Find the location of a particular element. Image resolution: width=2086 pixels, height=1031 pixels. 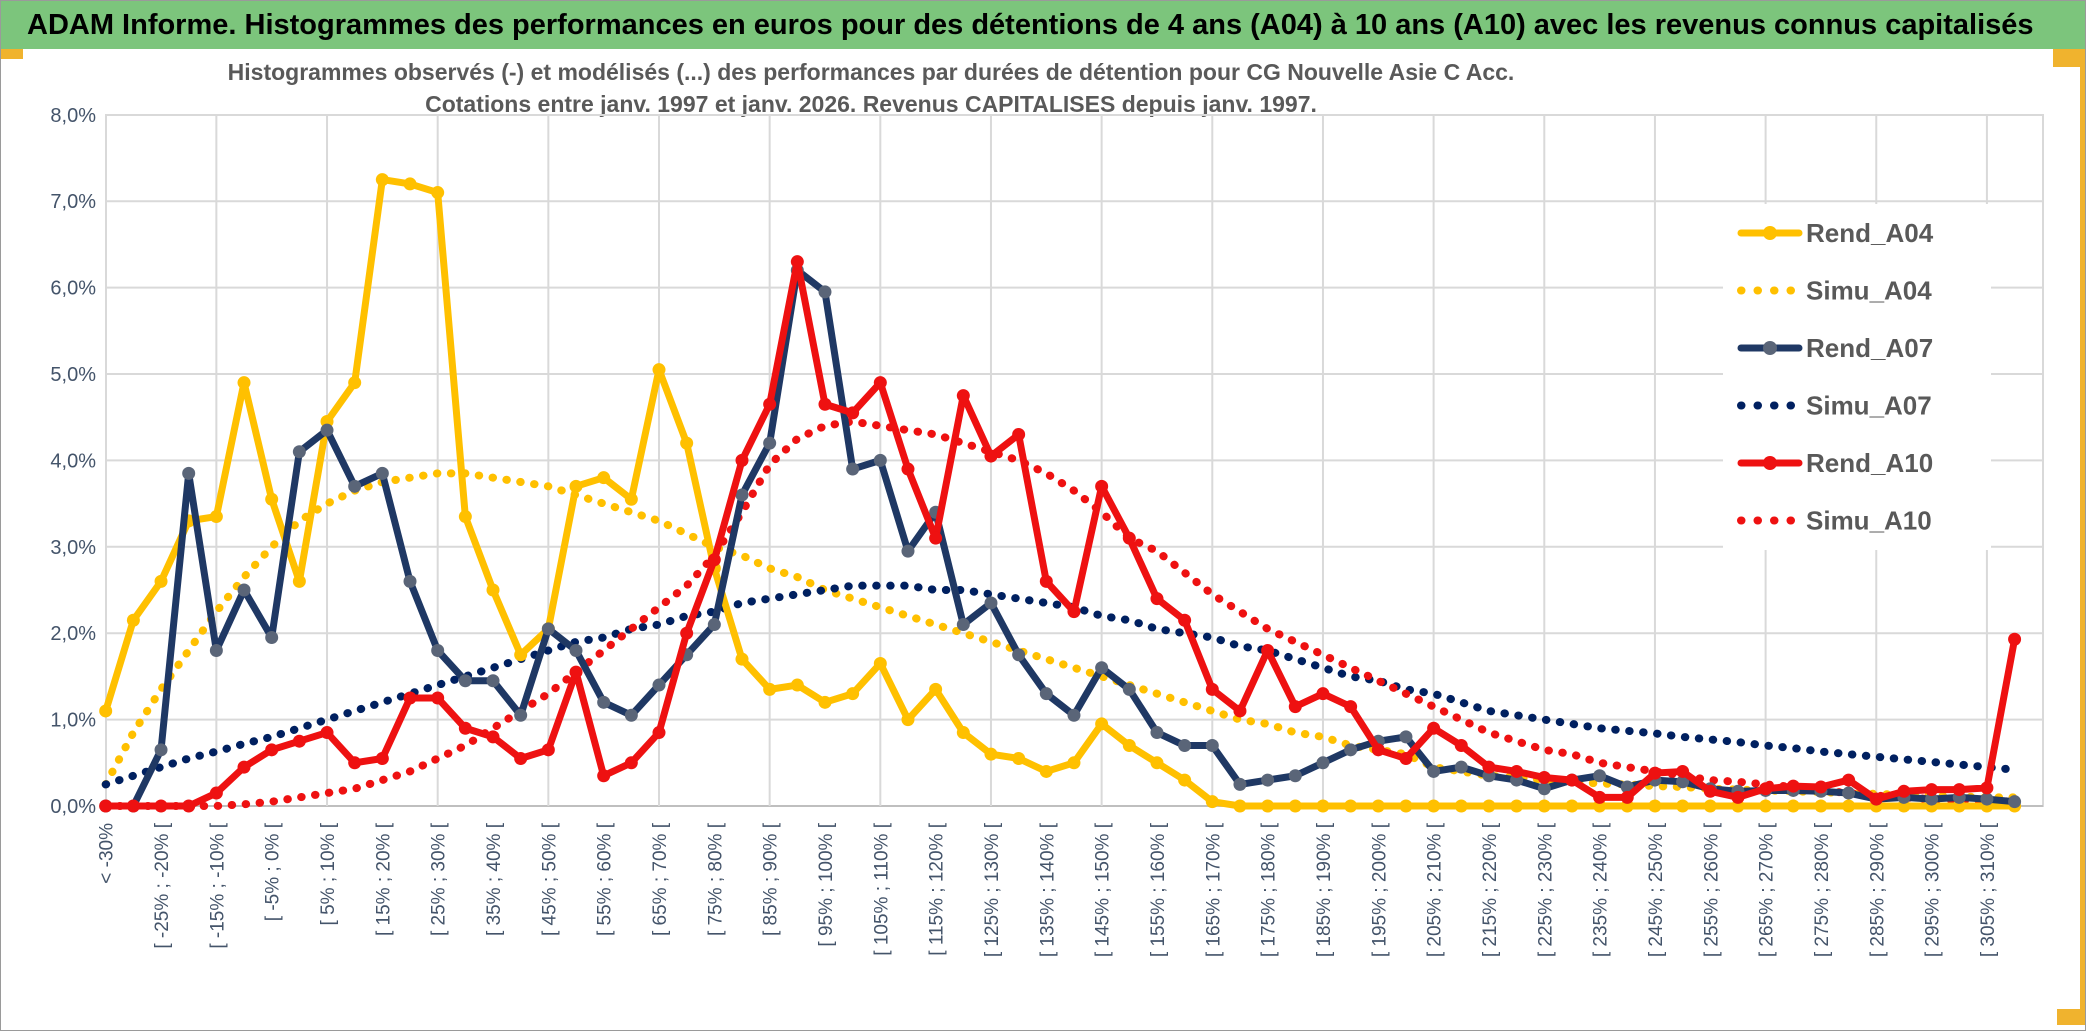

x-tick-label: [ 75% ; 80% [ is located at coordinates (715, 879).